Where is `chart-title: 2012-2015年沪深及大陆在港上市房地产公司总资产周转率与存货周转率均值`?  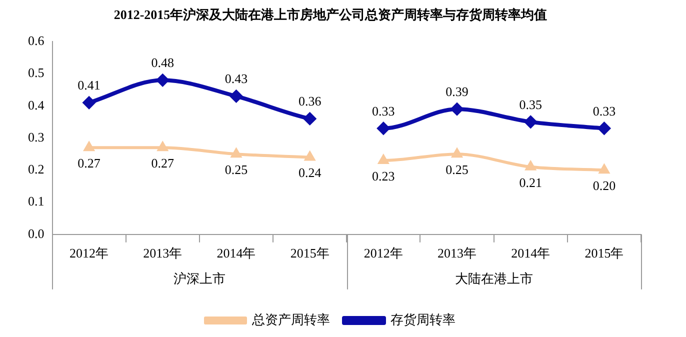 chart-title: 2012-2015年沪深及大陆在港上市房地产公司总资产周转率与存货周转率均值 is located at coordinates (331, 14).